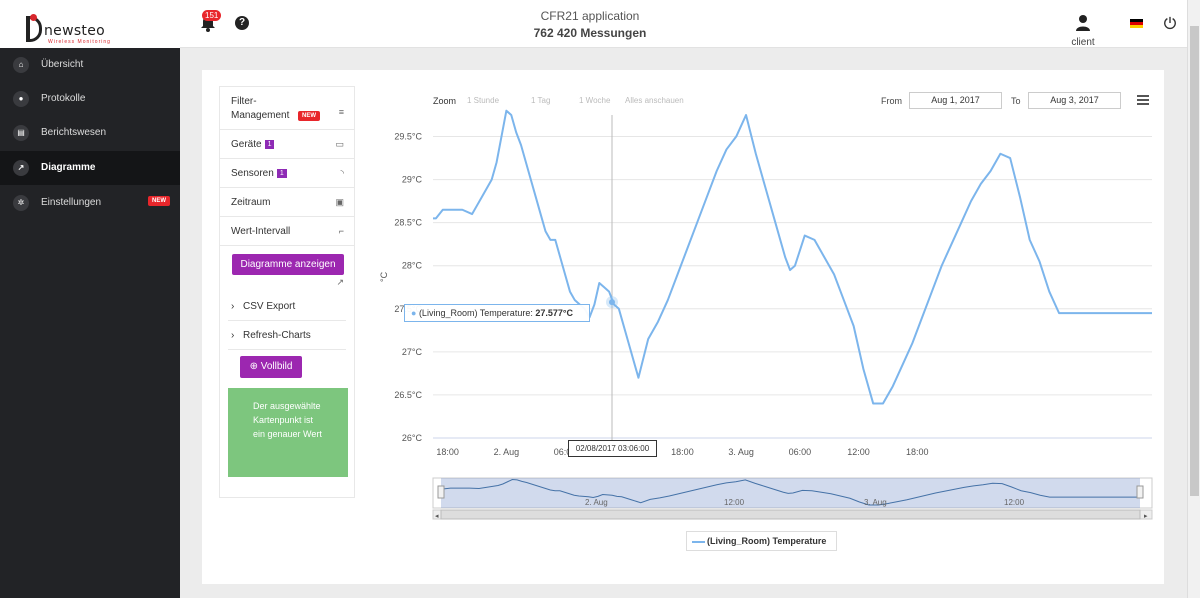 This screenshot has width=1200, height=598. I want to click on value-interval-row: Wert-Intervall ⌐, so click(287, 231).